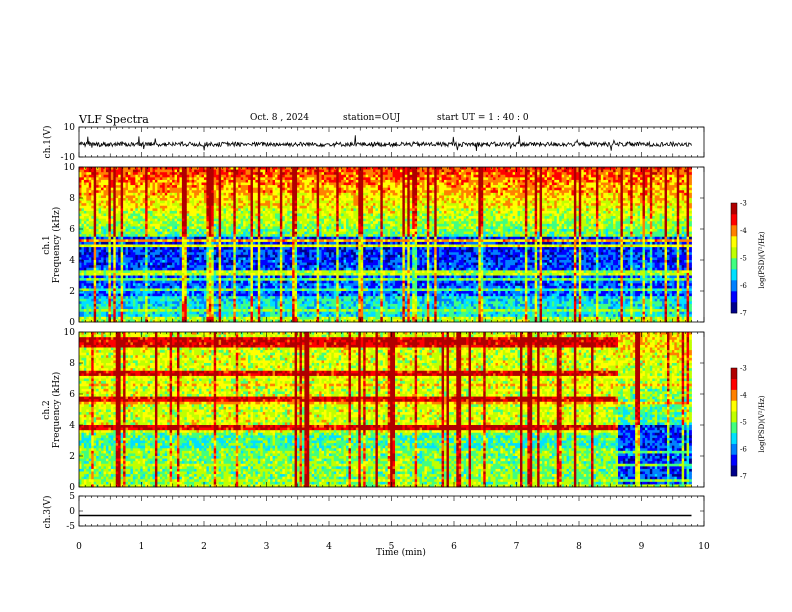 The image size is (792, 612). I want to click on x-tick-label: 3, so click(267, 547).